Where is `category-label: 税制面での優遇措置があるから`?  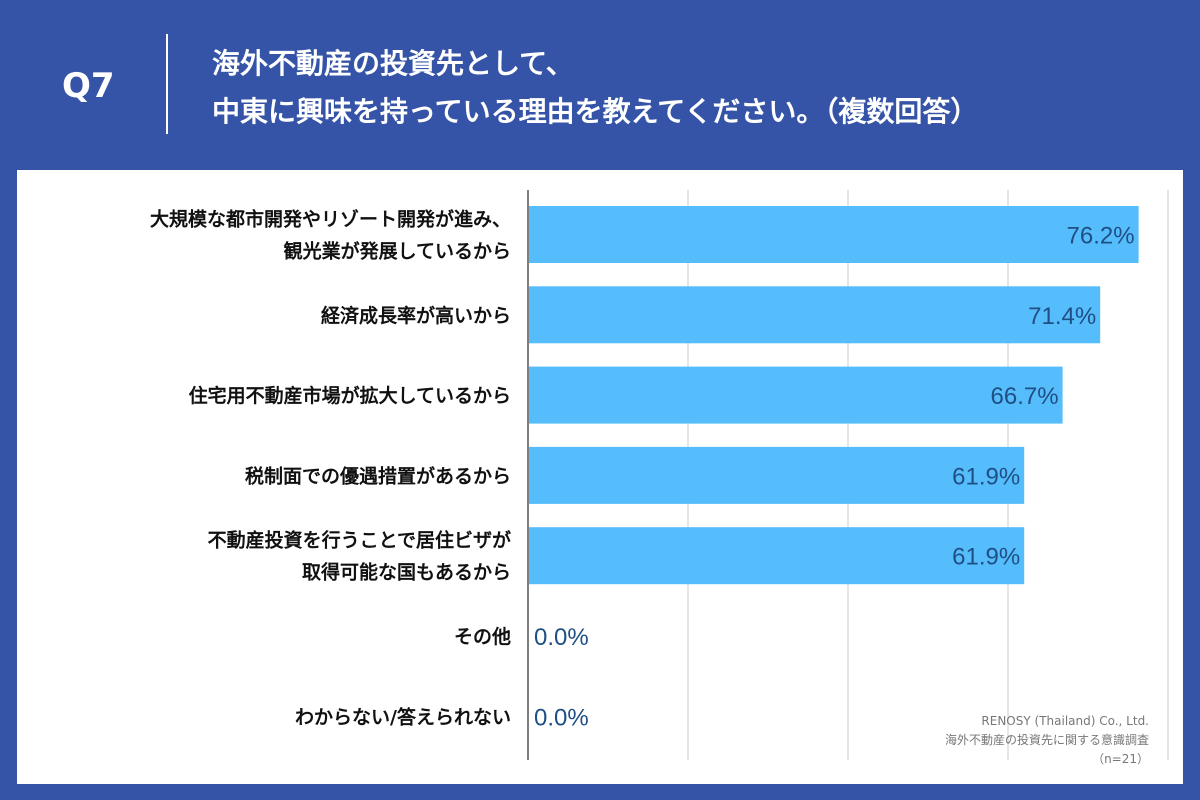 category-label: 税制面での優遇措置があるから is located at coordinates (378, 475).